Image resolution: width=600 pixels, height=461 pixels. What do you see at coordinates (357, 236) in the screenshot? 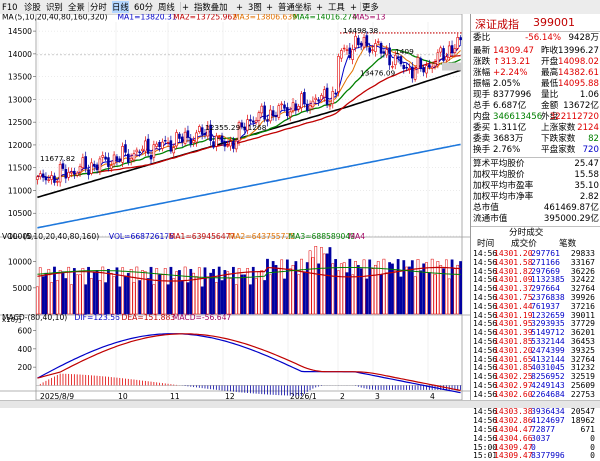
I see `legend-item: MA4` at bounding box center [357, 236].